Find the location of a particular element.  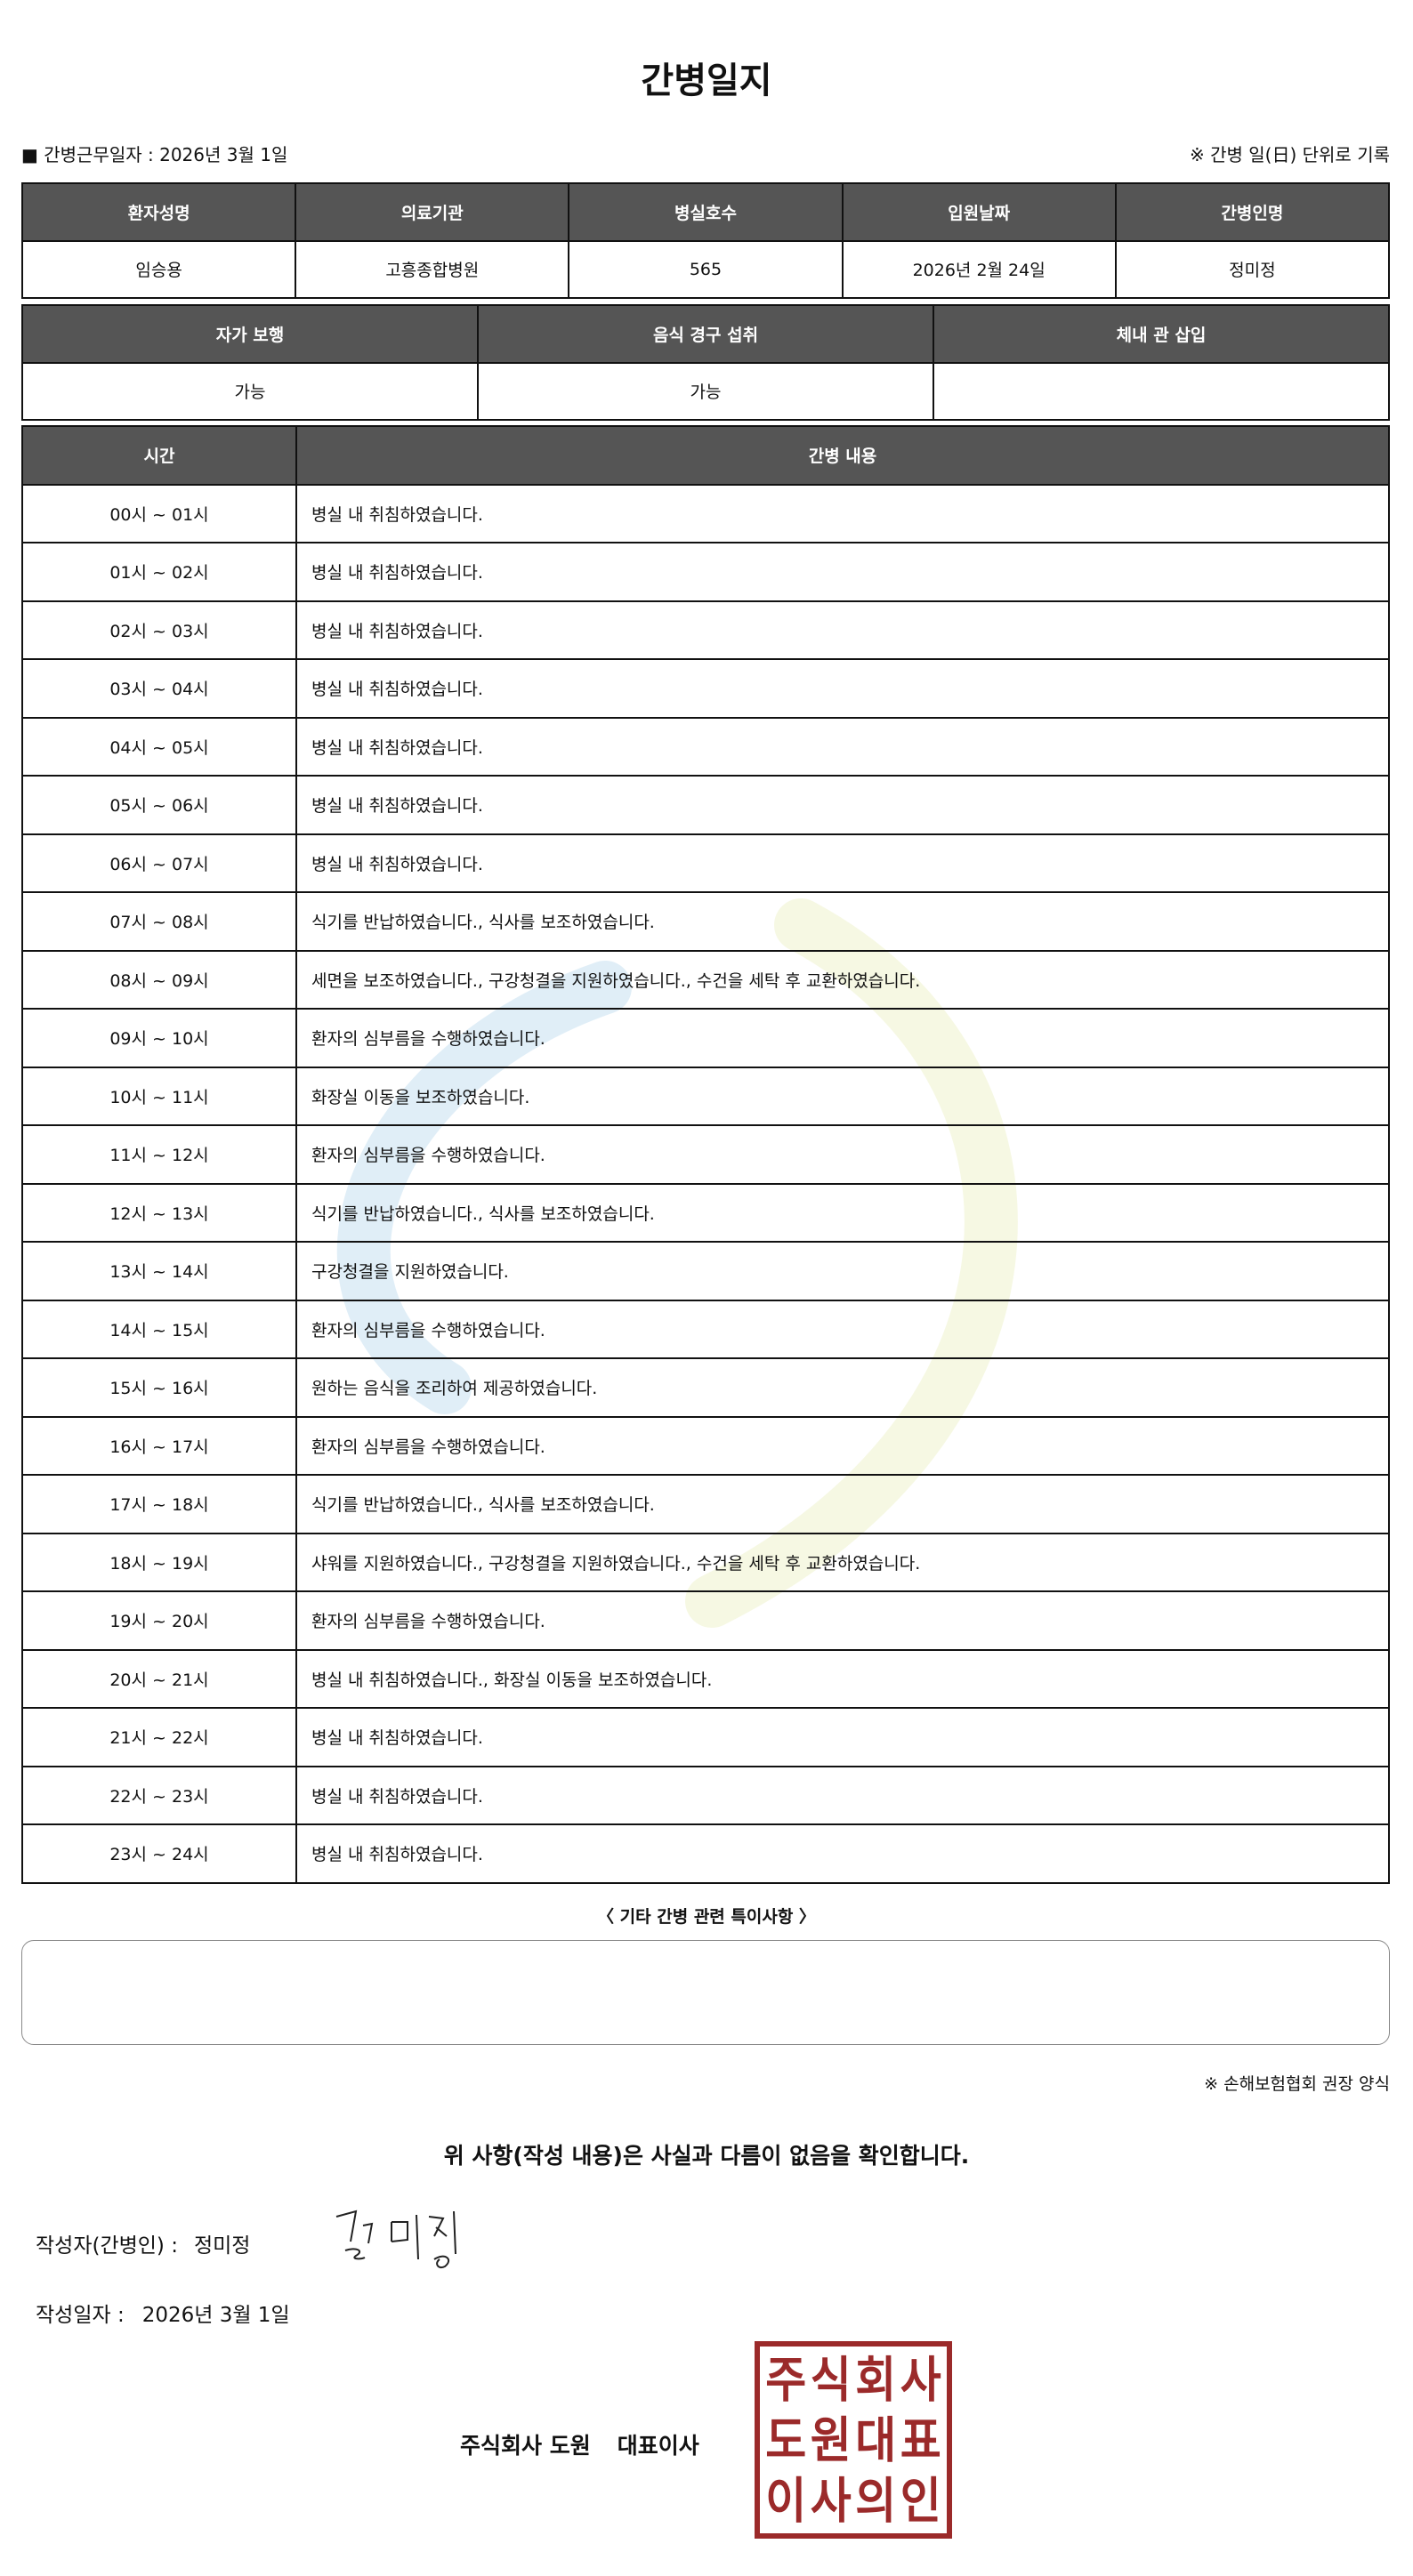

header-cell: 병실호수 is located at coordinates (706, 212).